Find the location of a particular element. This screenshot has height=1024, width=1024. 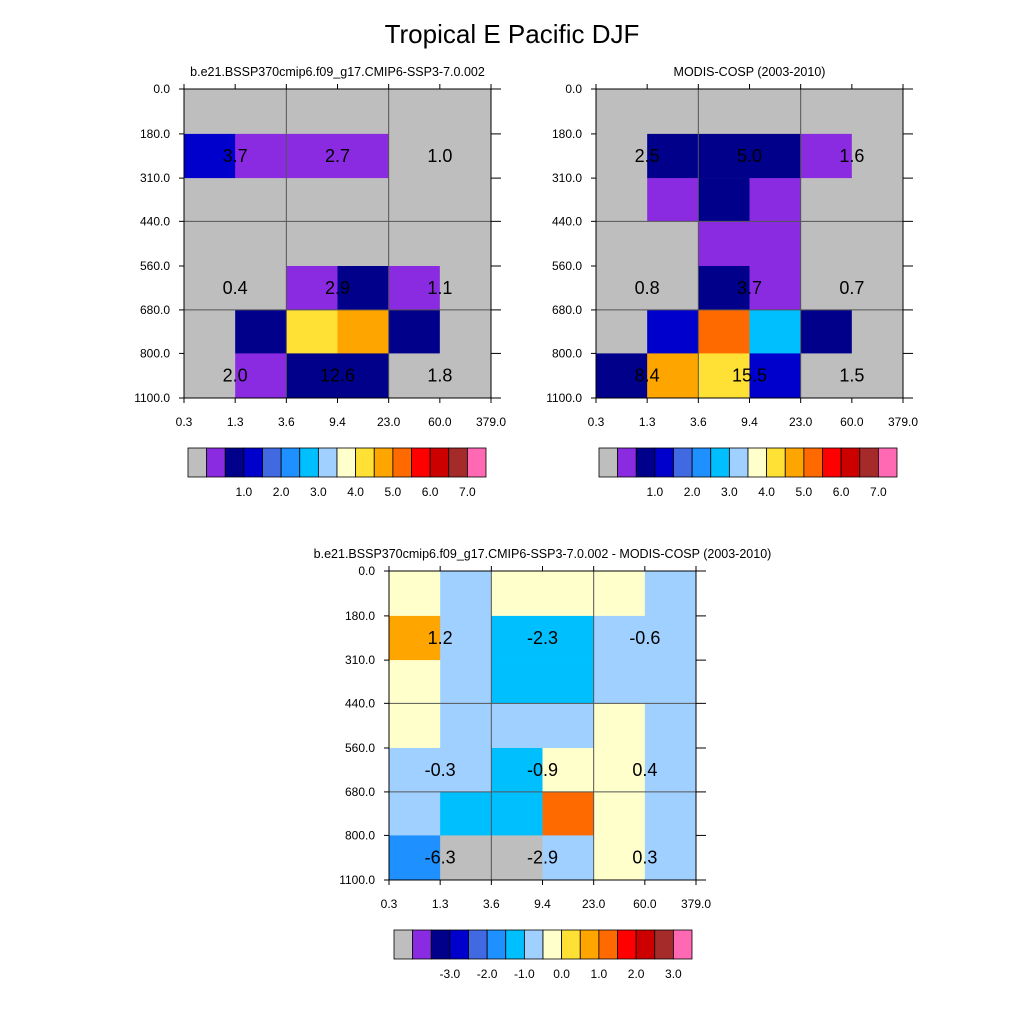

cell-value-label: -6.3 is located at coordinates (440, 858).